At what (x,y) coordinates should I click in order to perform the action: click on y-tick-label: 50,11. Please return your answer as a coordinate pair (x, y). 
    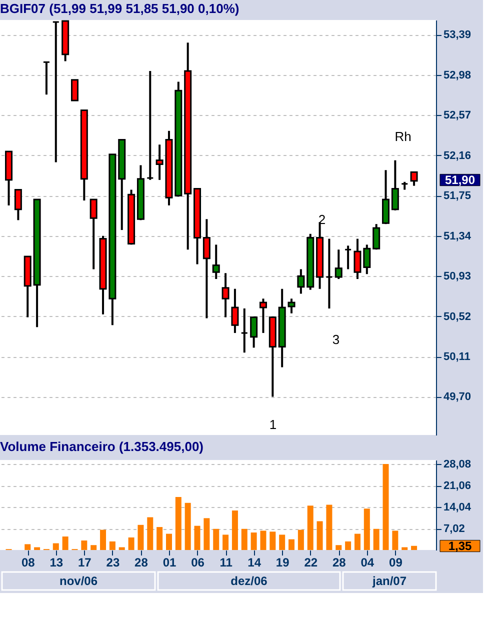
    Looking at the image, I should click on (457, 357).